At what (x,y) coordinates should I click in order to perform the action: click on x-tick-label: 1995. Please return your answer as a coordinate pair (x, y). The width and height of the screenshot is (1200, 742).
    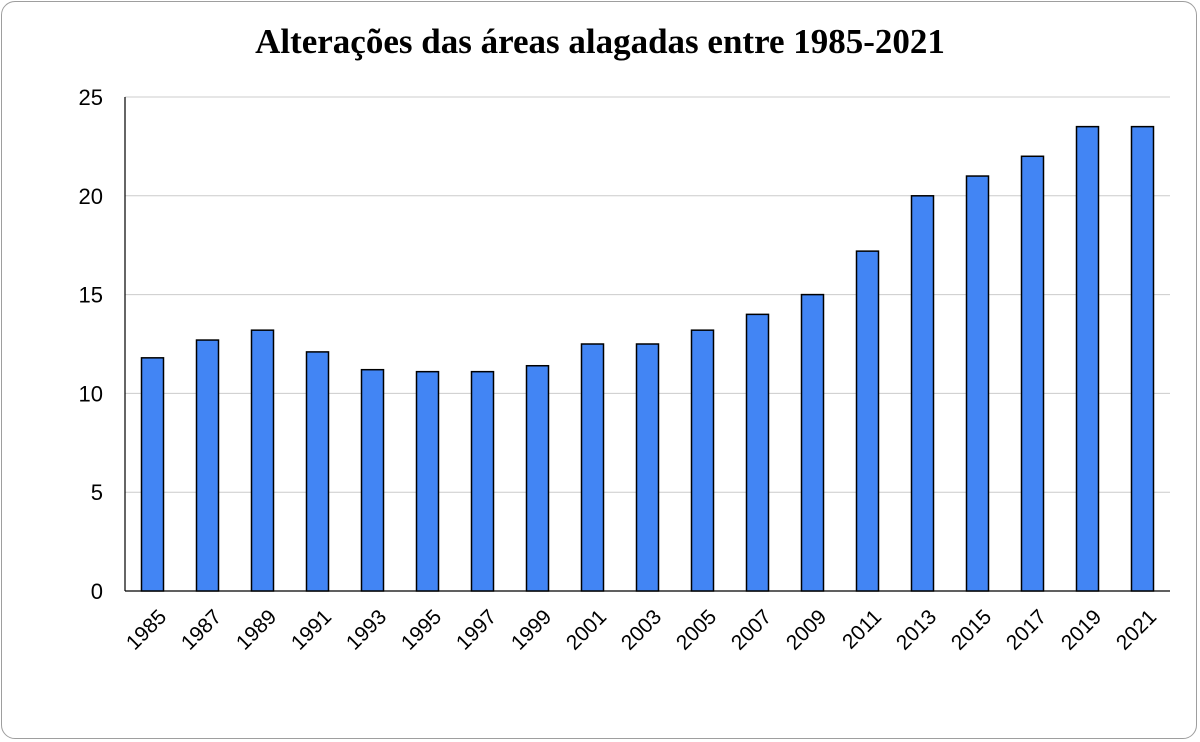
    Looking at the image, I should click on (421, 629).